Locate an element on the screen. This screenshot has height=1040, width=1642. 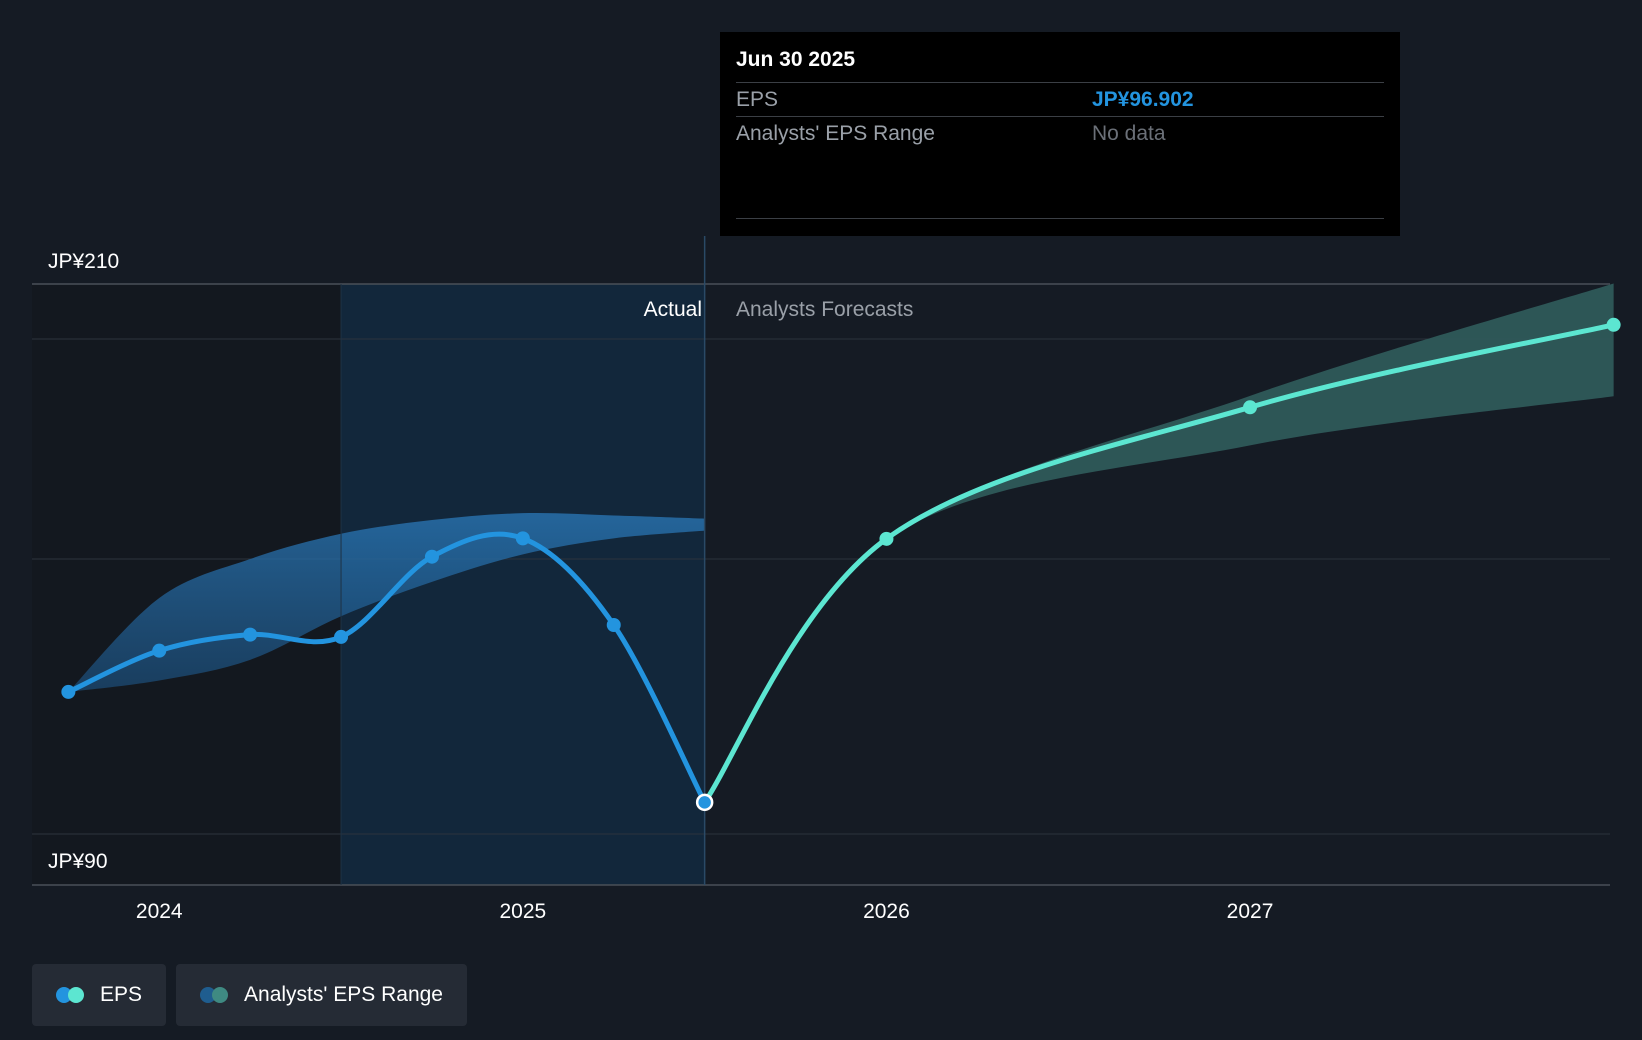
tooltip-eps-row: EPS JP¥96.902 is located at coordinates (1060, 99).